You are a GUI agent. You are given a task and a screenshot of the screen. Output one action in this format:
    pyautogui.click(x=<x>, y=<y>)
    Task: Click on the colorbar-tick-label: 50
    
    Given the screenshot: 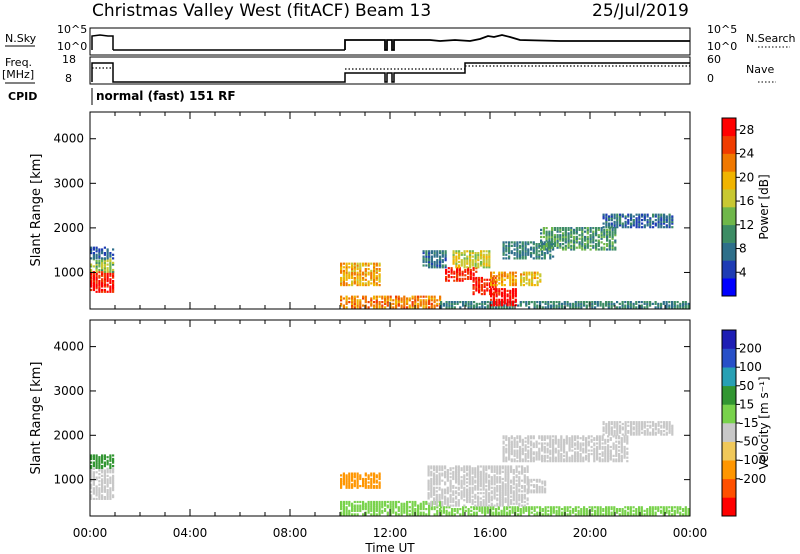 What is the action you would take?
    pyautogui.click(x=746, y=386)
    